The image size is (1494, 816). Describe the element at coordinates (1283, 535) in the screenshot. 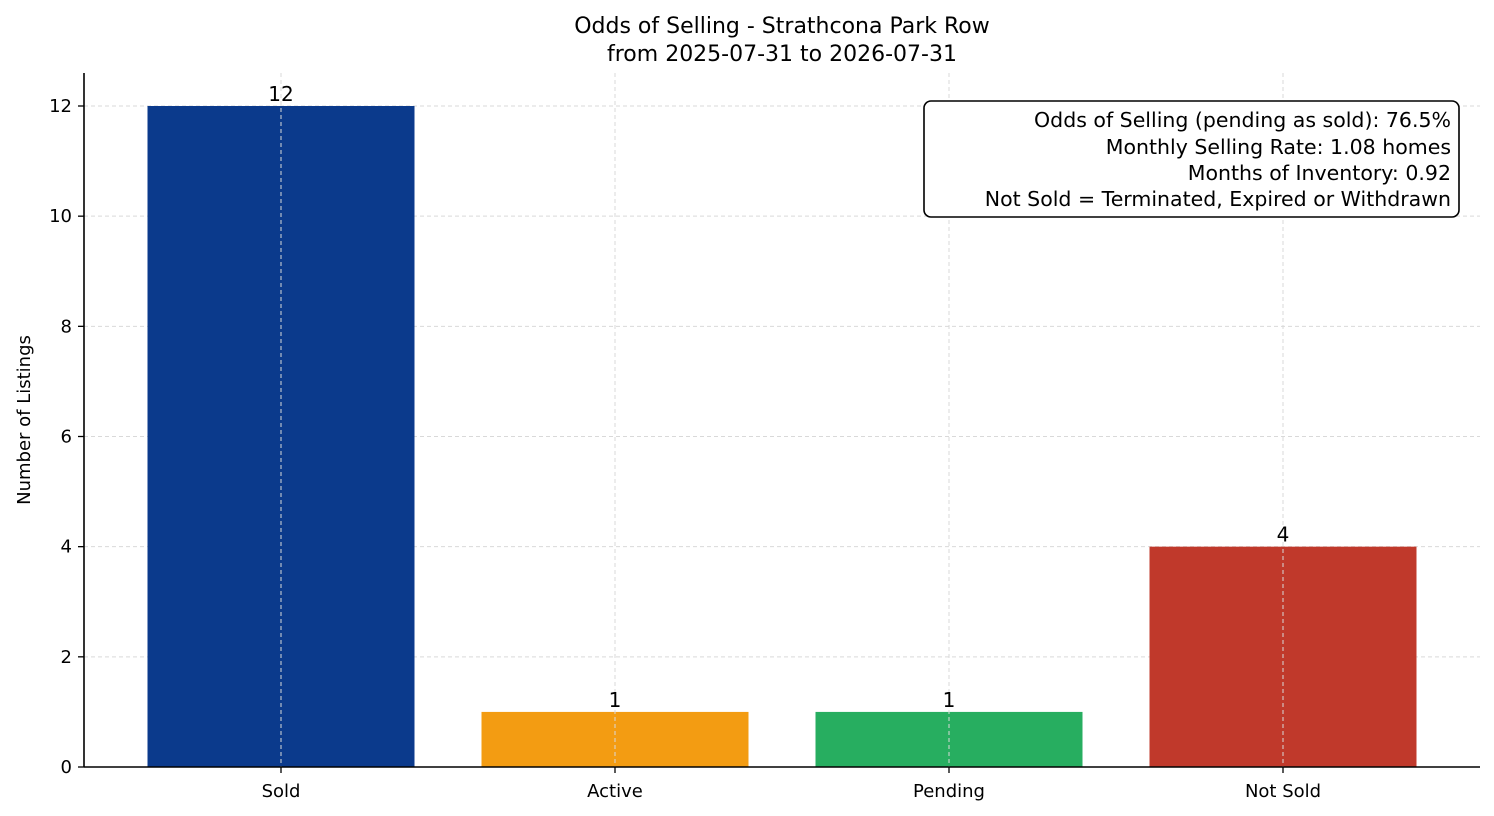

I see `bar-value-label: 4` at that location.